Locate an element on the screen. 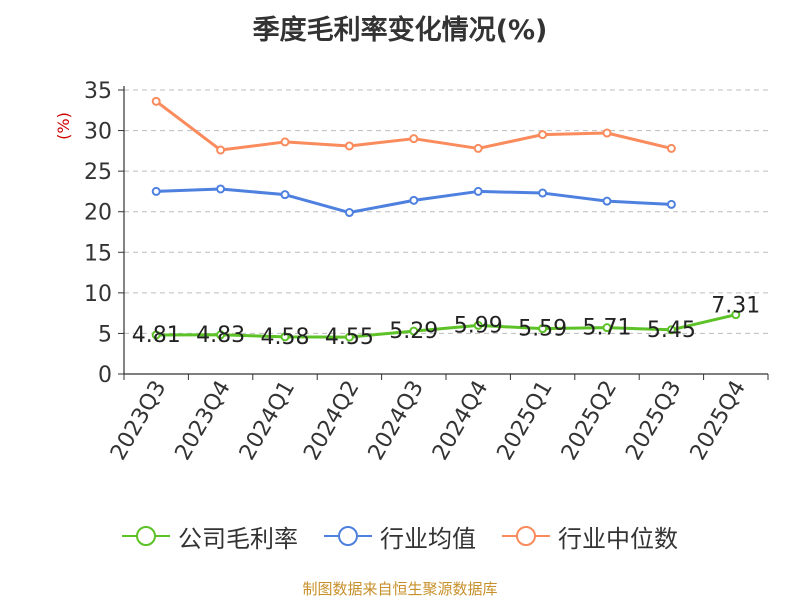 Image resolution: width=800 pixels, height=600 pixels. series-line is located at coordinates (446, 326).